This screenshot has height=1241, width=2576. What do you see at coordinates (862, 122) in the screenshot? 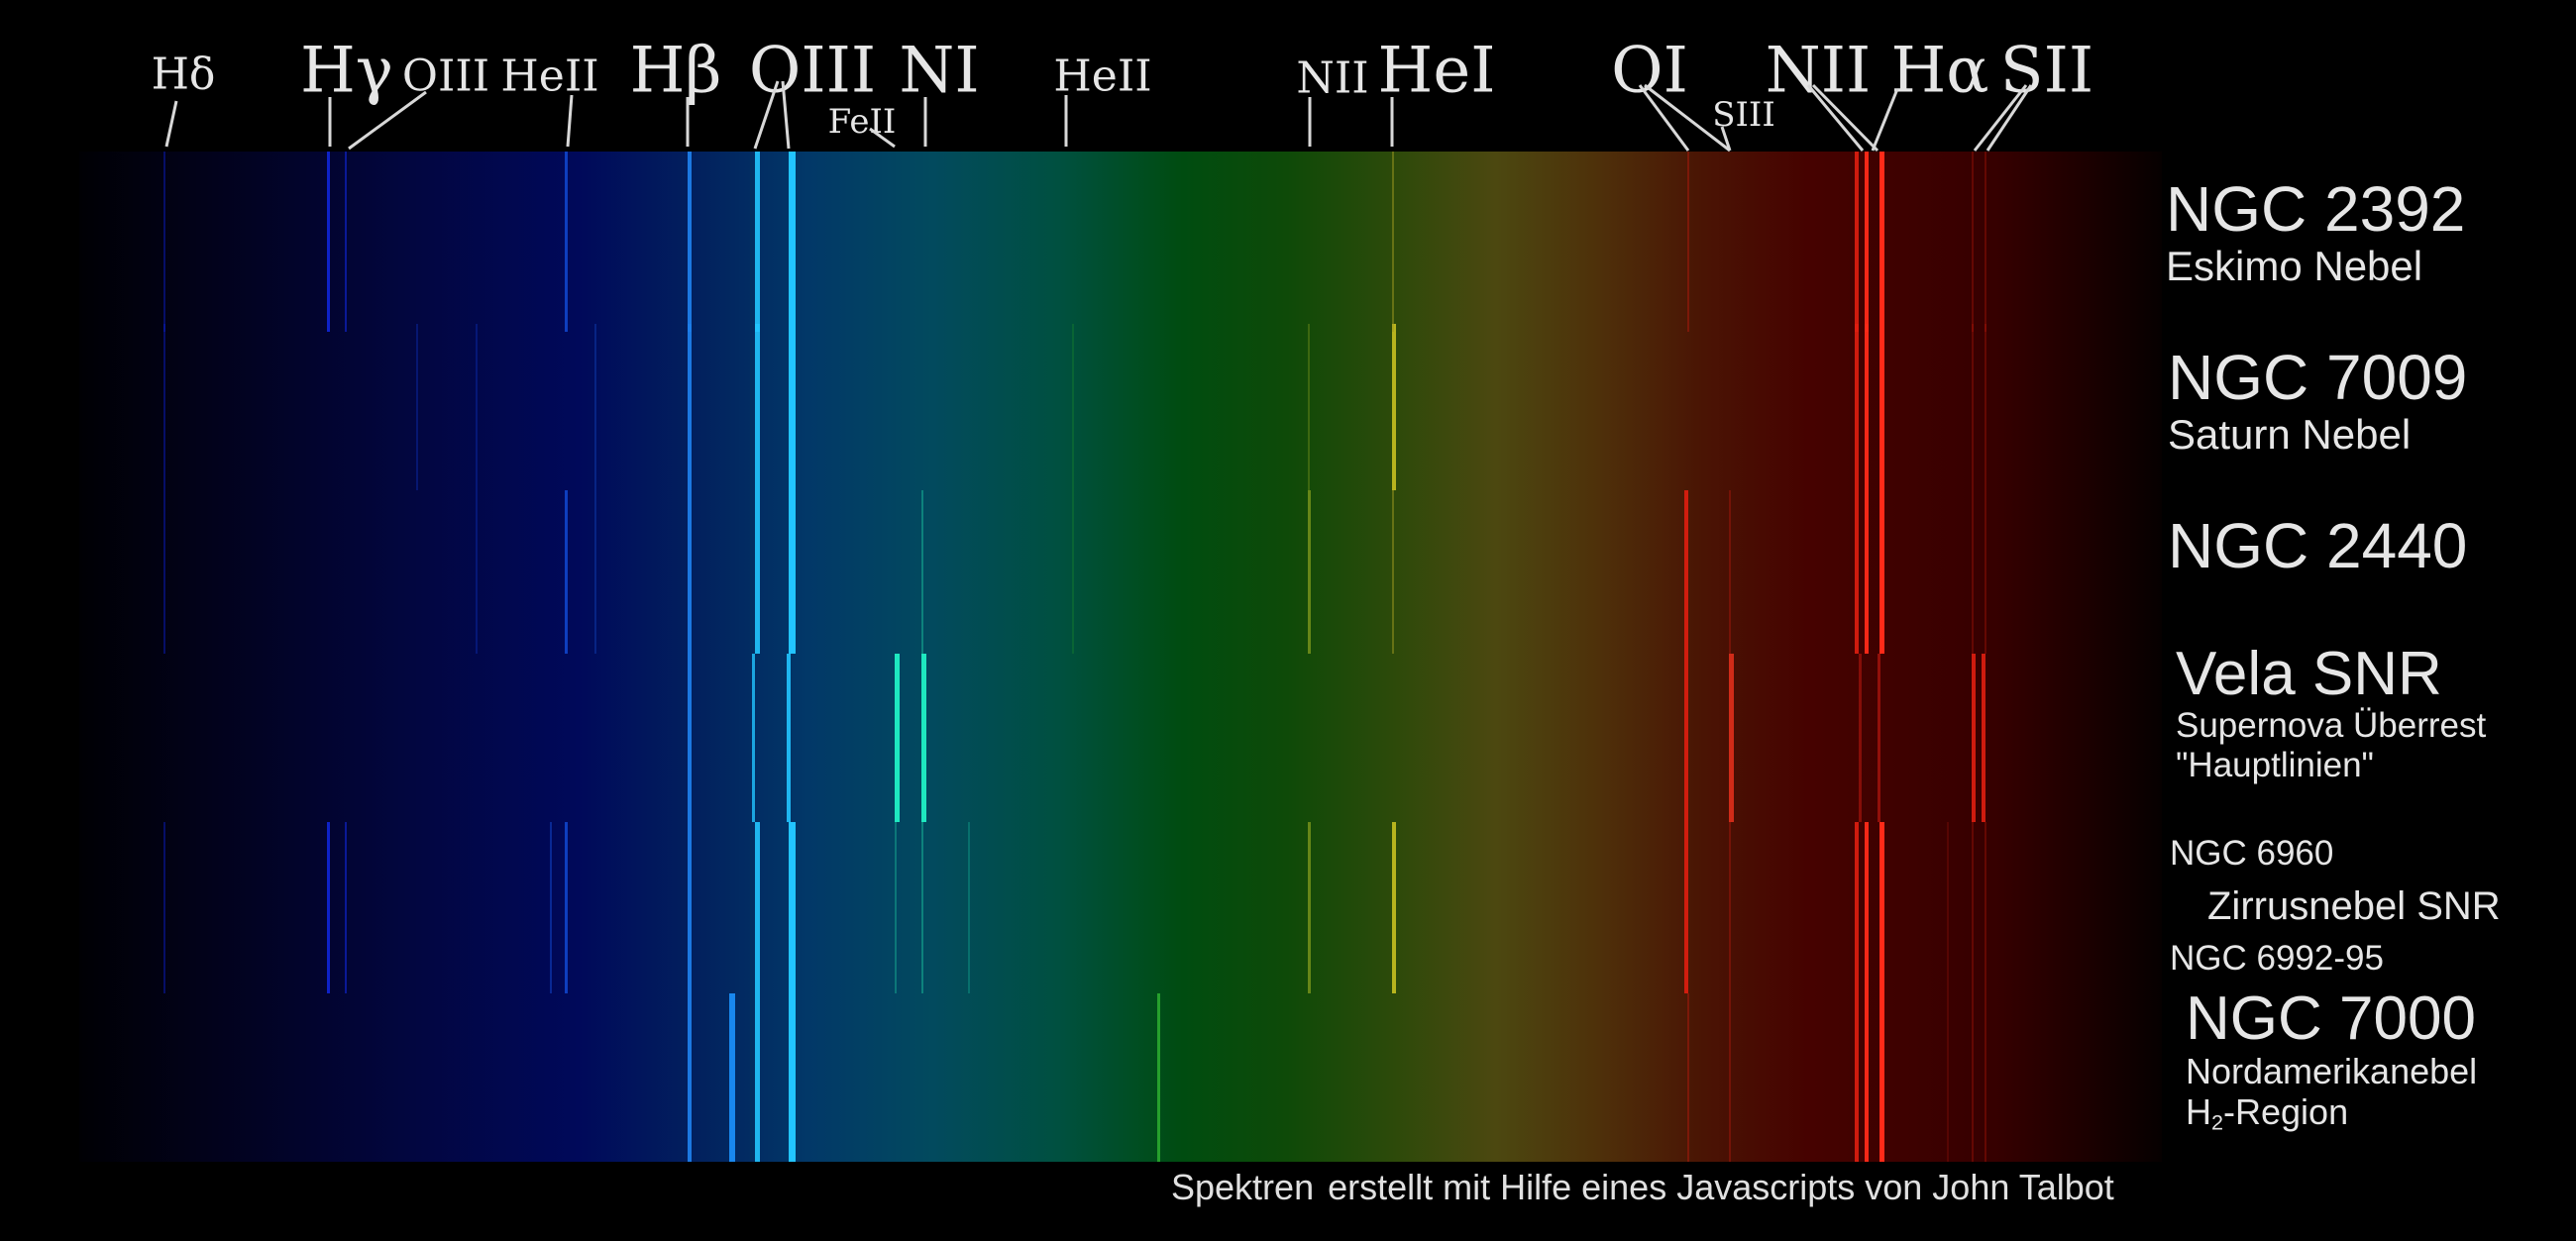
I see `line-label-feii: FeII` at bounding box center [862, 122].